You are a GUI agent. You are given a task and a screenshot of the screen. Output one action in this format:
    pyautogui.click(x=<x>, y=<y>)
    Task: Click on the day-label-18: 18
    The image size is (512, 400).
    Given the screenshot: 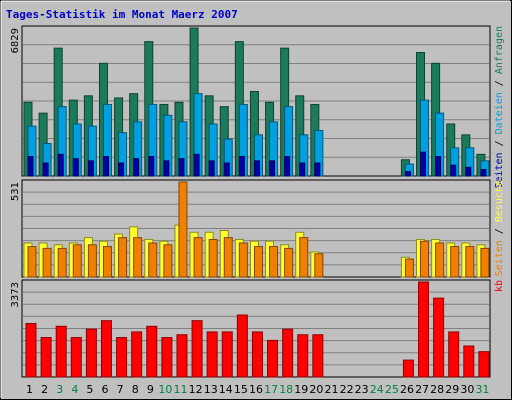 What is the action you would take?
    pyautogui.click(x=286, y=389)
    